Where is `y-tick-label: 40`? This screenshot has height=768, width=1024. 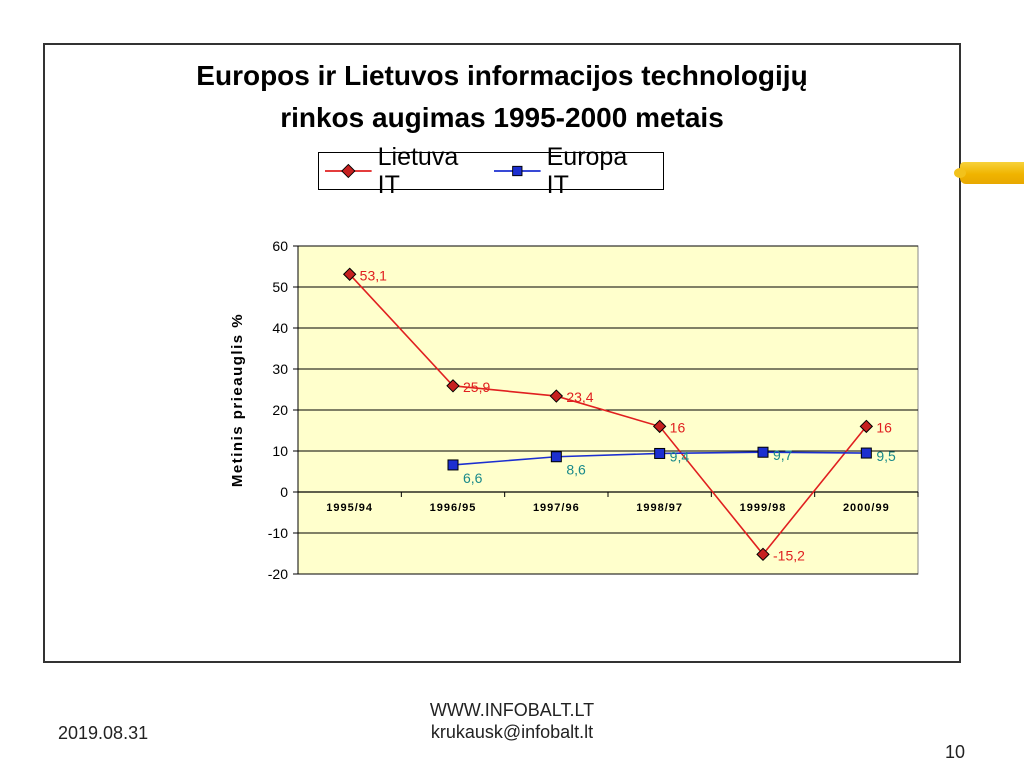 y-tick-label: 40 is located at coordinates (280, 328).